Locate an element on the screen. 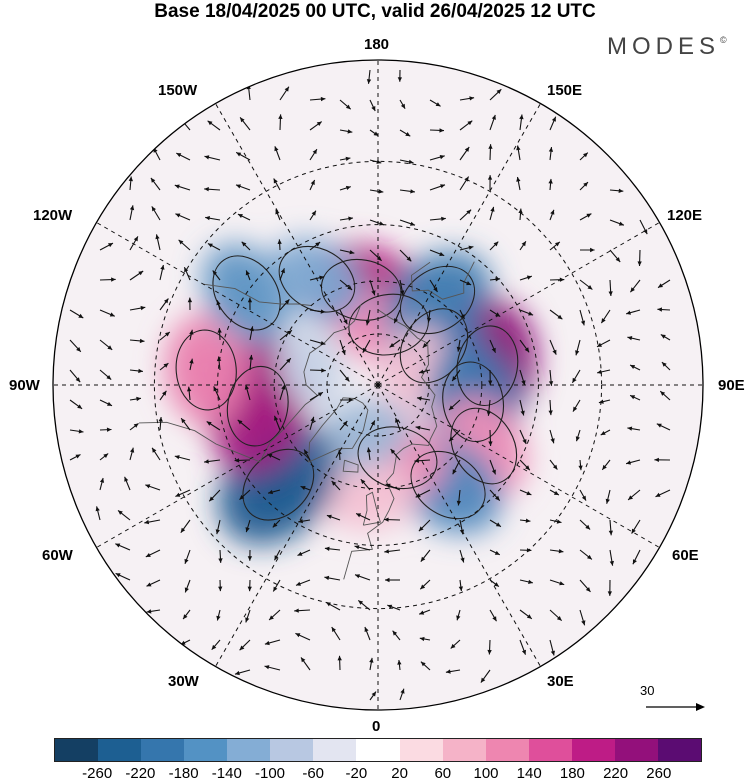  colorbar is located at coordinates (378, 750).